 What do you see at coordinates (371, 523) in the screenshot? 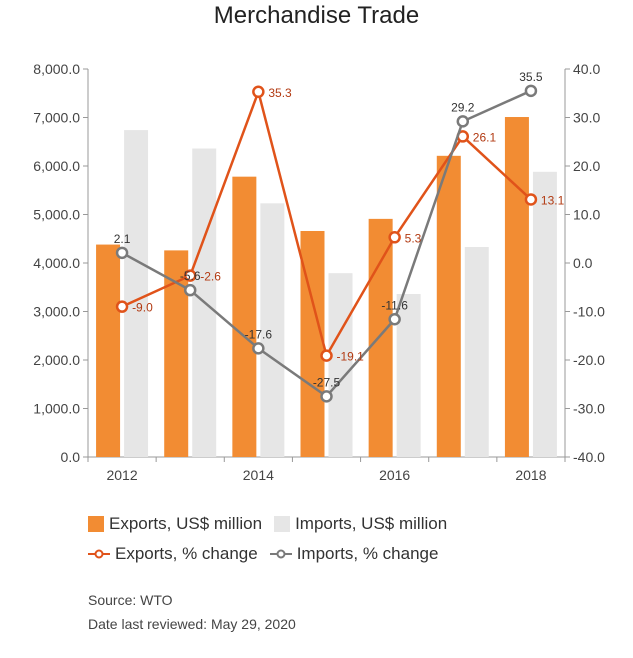
I see `legend-label-imports-usd: Imports, US$ million` at bounding box center [371, 523].